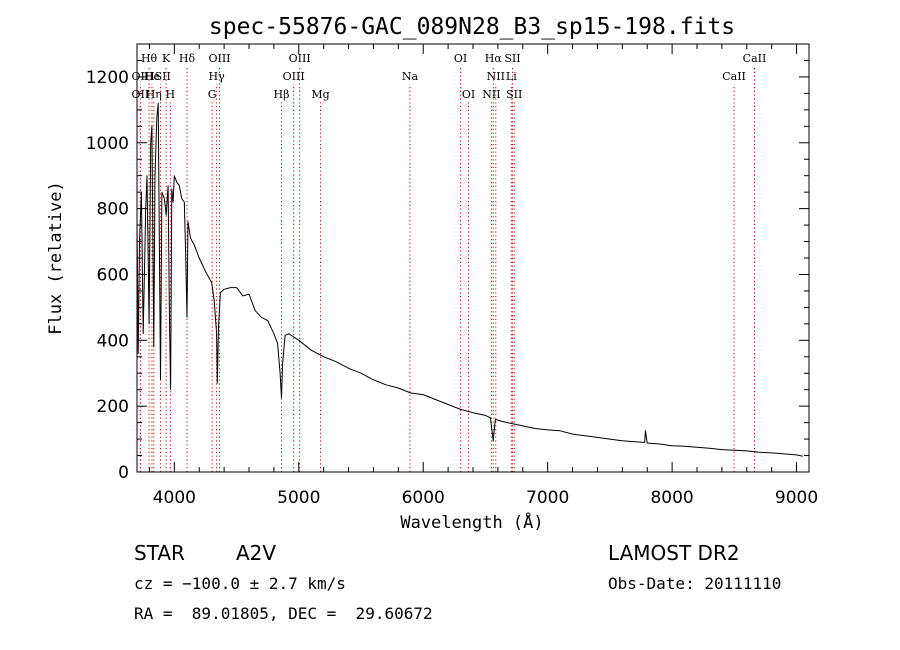 The image size is (900, 650). I want to click on line-marker-label: Mg, so click(320, 94).